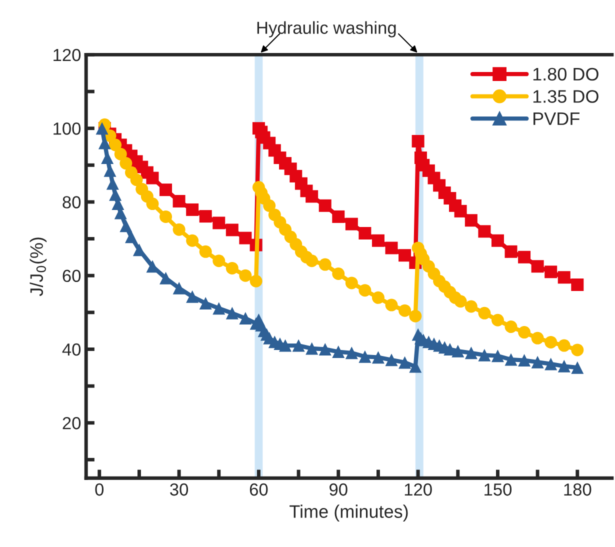  Describe the element at coordinates (339, 489) in the screenshot. I see `x-tick-label: 90` at that location.